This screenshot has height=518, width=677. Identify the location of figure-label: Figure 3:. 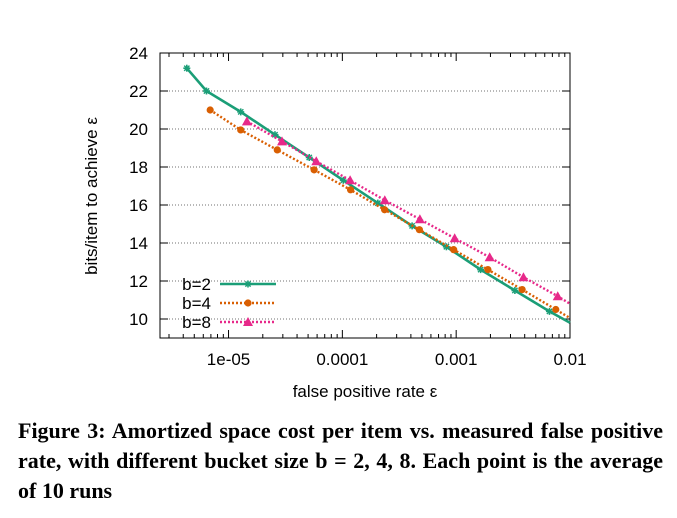
(62, 430).